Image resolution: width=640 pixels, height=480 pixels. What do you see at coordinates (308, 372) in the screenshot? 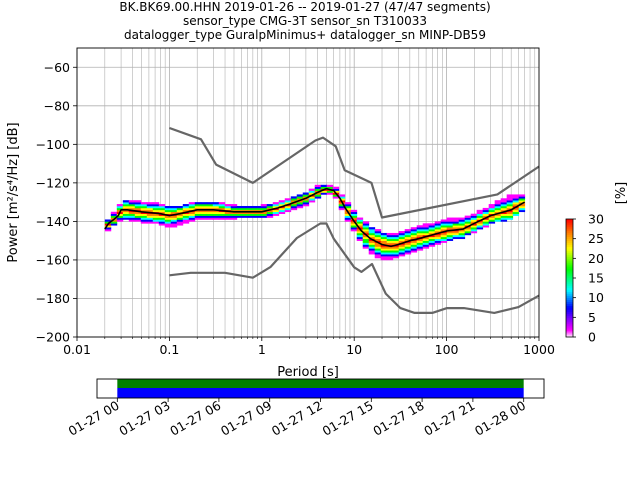
I see `x-axis-label: Period [s]` at bounding box center [308, 372].